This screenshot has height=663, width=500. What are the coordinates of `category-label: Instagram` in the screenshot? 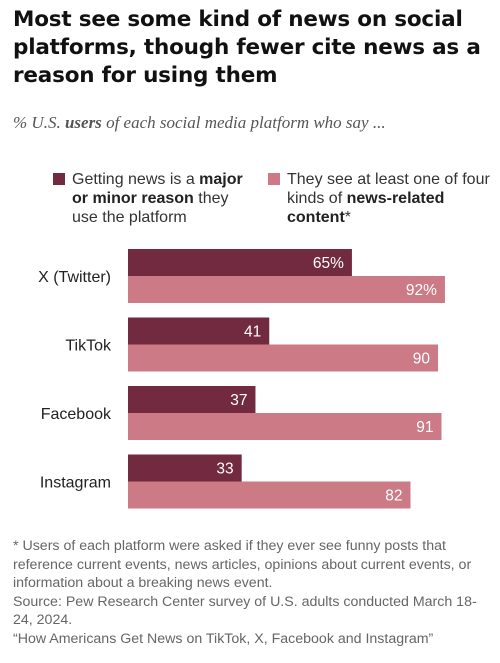 It's located at (75, 483).